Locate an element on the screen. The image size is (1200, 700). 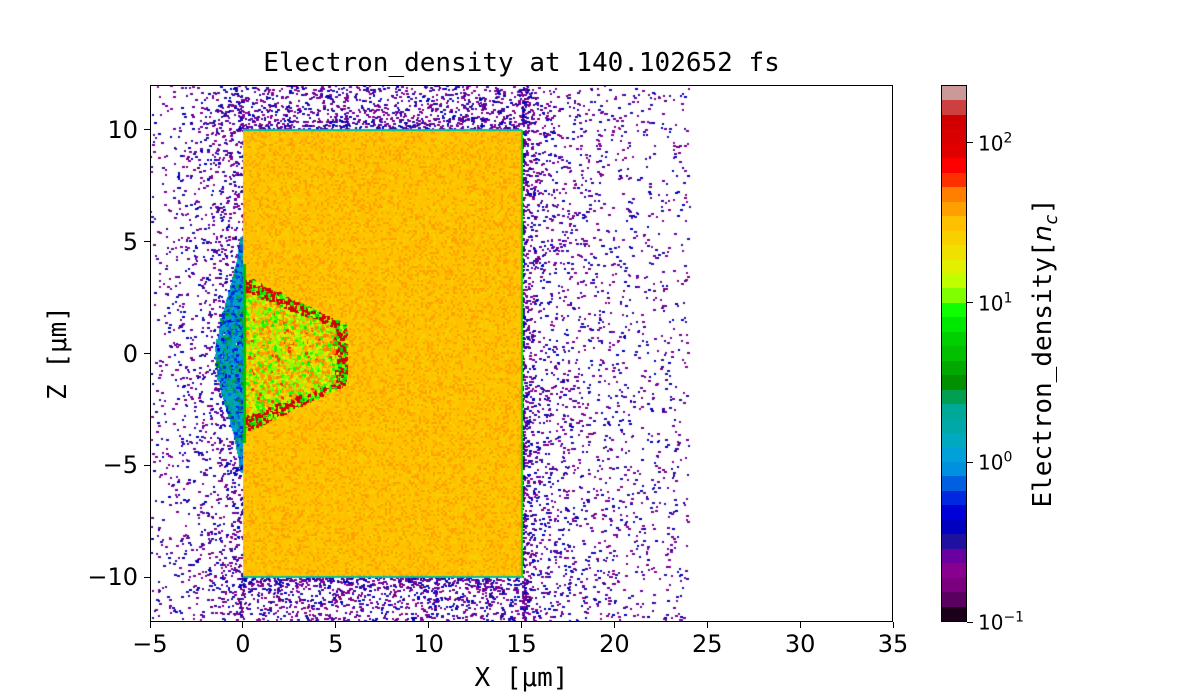
tick-exponent: 1 is located at coordinates (1008, 298).